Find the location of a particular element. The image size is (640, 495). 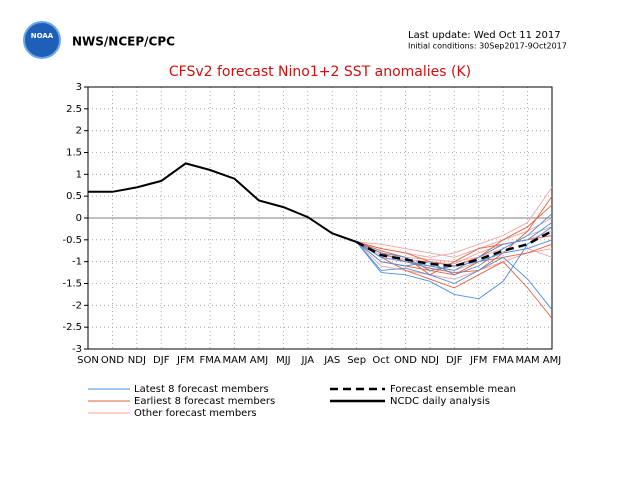

y-tick-label: 2 is located at coordinates (79, 131).